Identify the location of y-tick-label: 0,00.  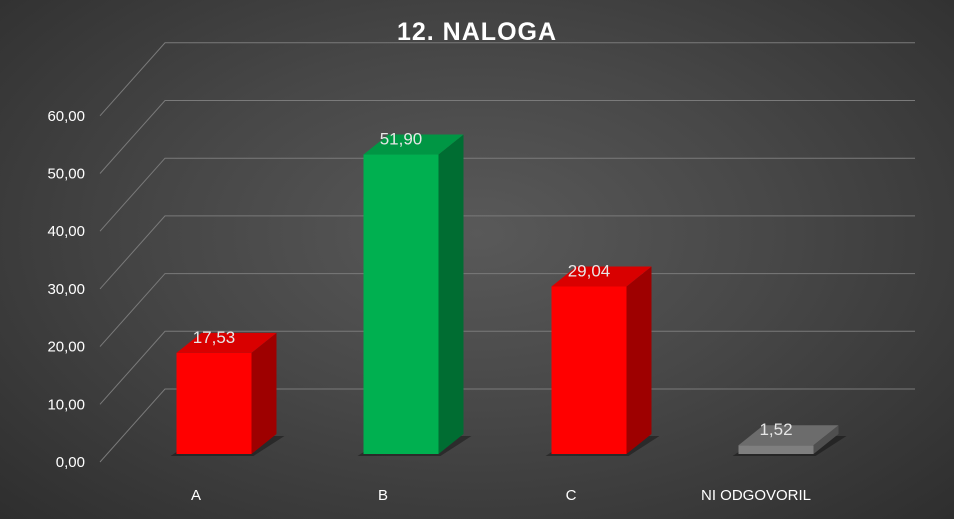
(70, 462).